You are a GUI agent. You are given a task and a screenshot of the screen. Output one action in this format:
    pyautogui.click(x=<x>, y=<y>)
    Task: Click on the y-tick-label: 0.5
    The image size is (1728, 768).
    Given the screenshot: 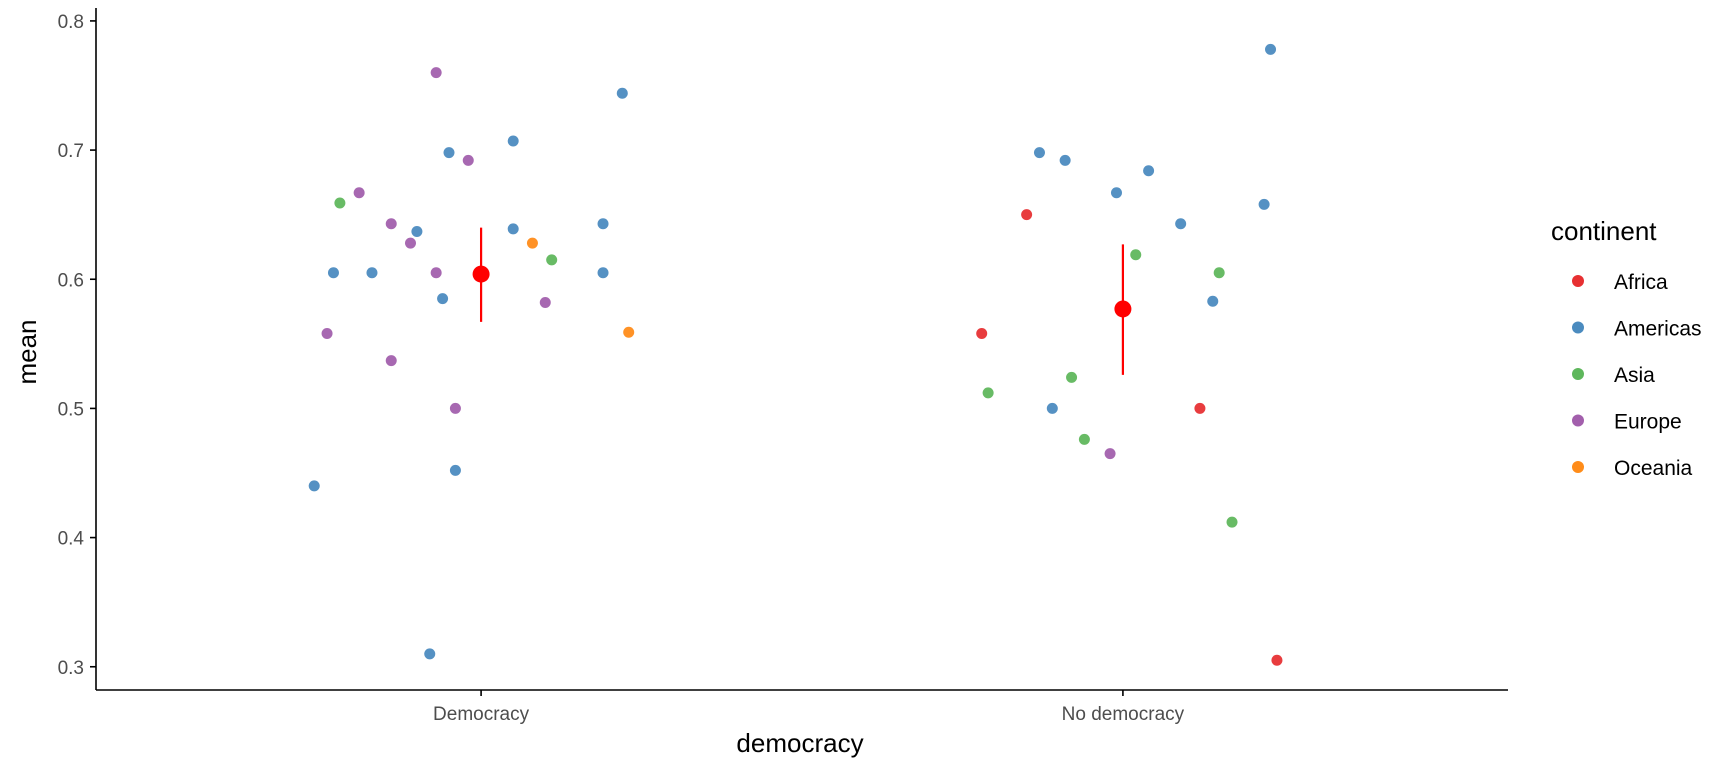 What is the action you would take?
    pyautogui.click(x=71, y=409)
    